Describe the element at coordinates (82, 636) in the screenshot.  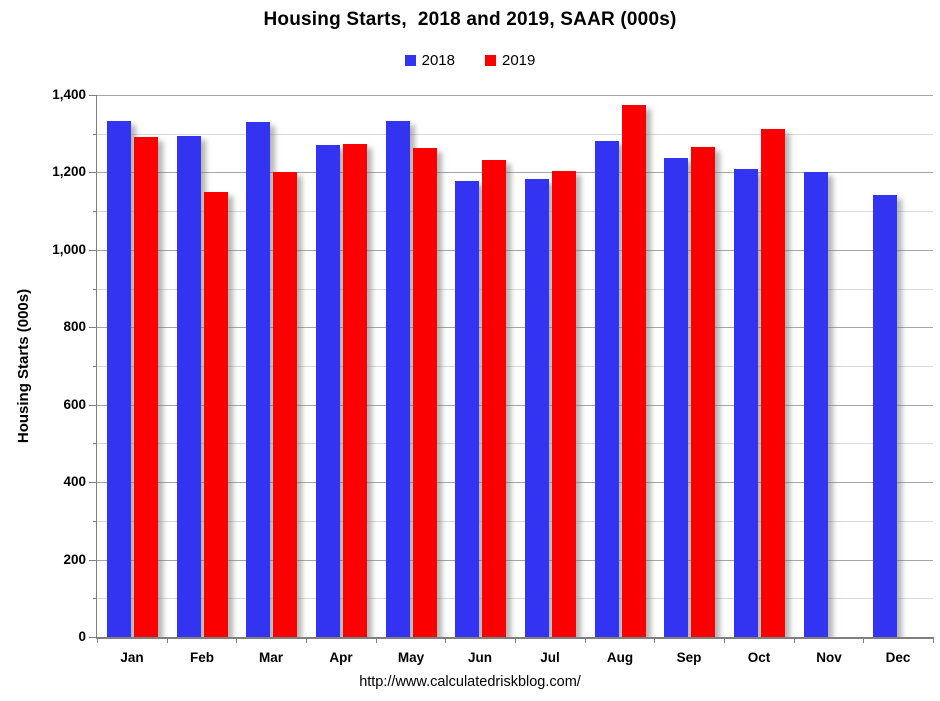
I see `y-tick-label-0: 0` at that location.